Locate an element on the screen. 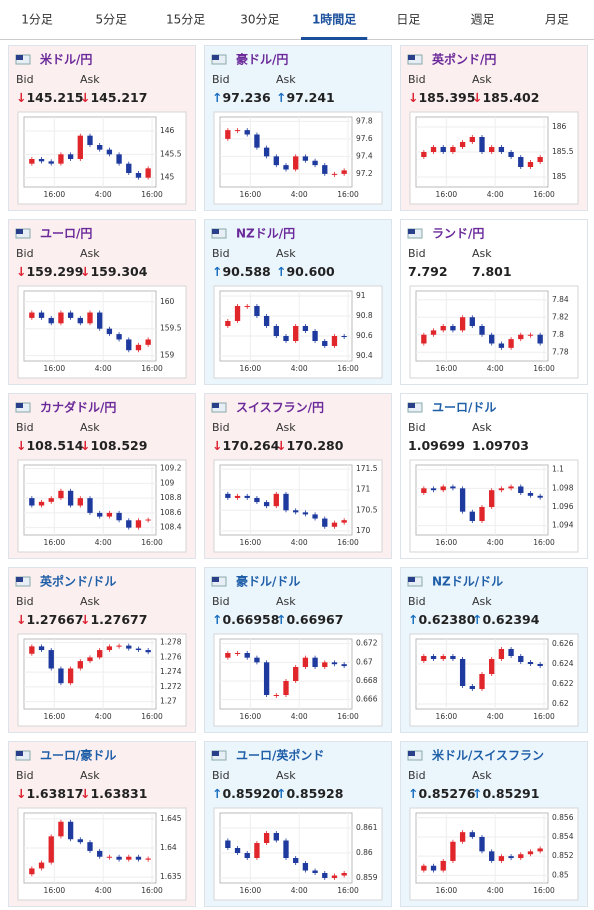 The image size is (594, 910). tab: 1時間足 is located at coordinates (334, 19).